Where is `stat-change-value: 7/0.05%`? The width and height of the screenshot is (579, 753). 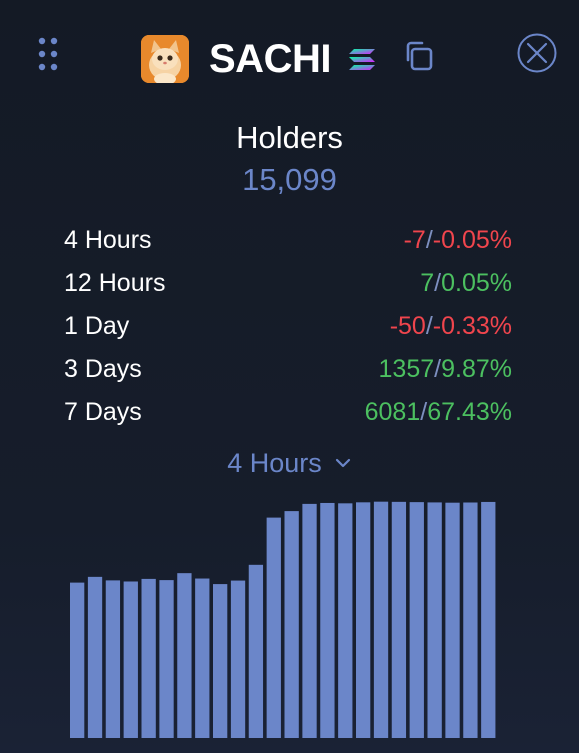 stat-change-value: 7/0.05% is located at coordinates (466, 283).